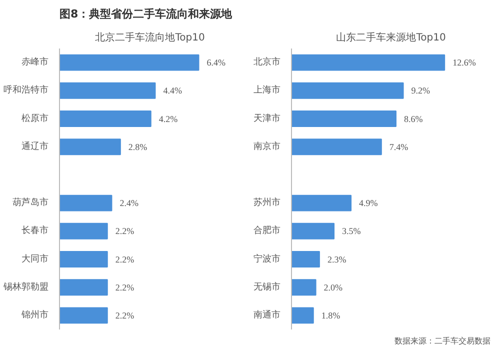  What do you see at coordinates (391, 38) in the screenshot?
I see `chart-title: 山东二手车来源地Top10` at bounding box center [391, 38].